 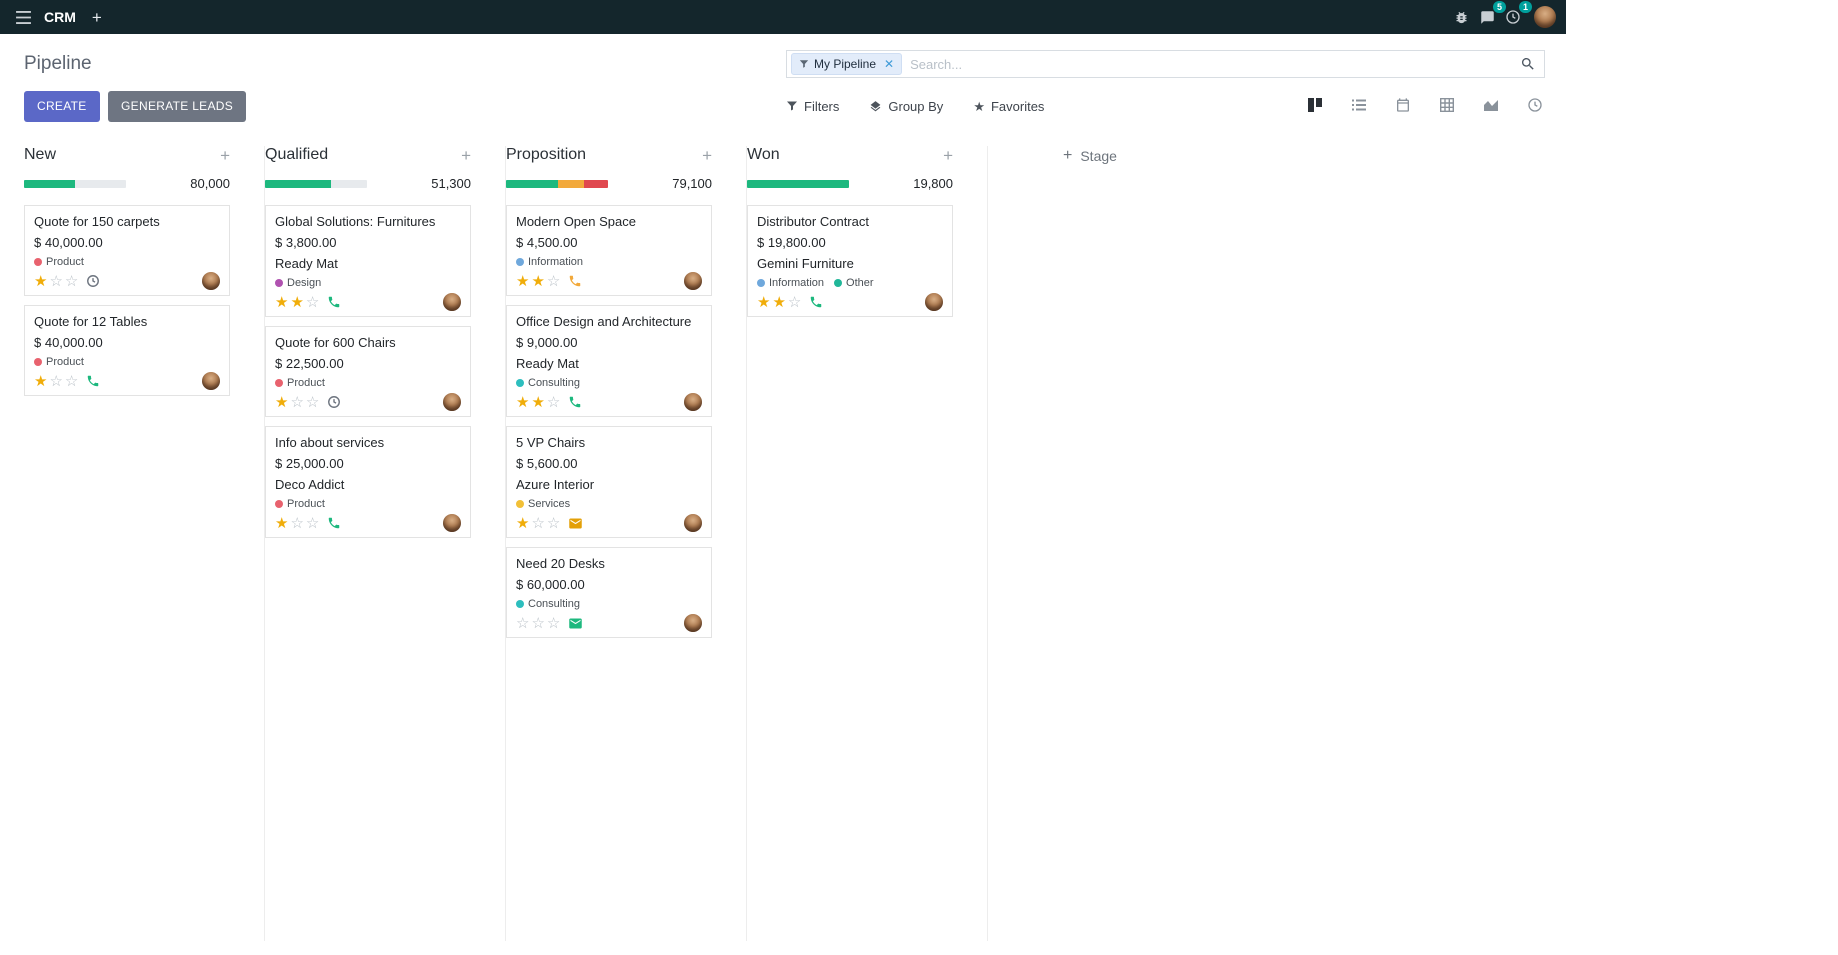 I want to click on tag-consulting: Consulting, so click(x=548, y=604).